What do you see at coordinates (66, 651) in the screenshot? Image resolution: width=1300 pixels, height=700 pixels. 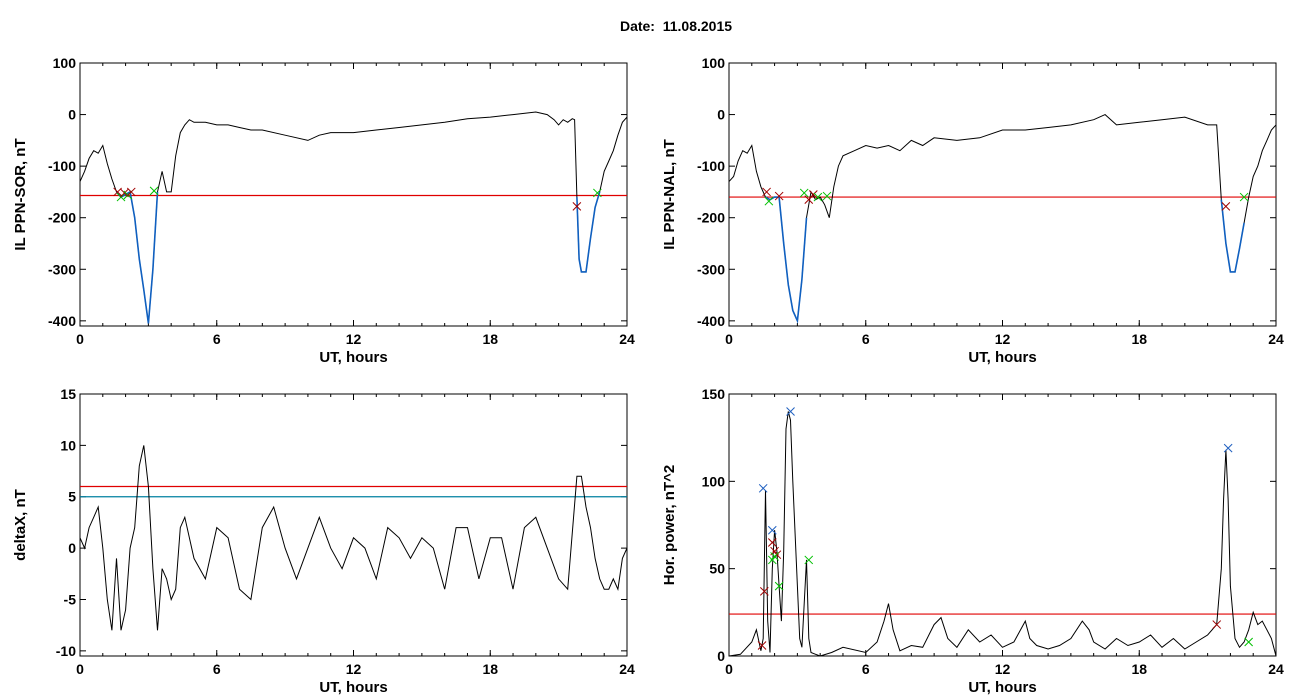 I see `y-tick-label: -10` at bounding box center [66, 651].